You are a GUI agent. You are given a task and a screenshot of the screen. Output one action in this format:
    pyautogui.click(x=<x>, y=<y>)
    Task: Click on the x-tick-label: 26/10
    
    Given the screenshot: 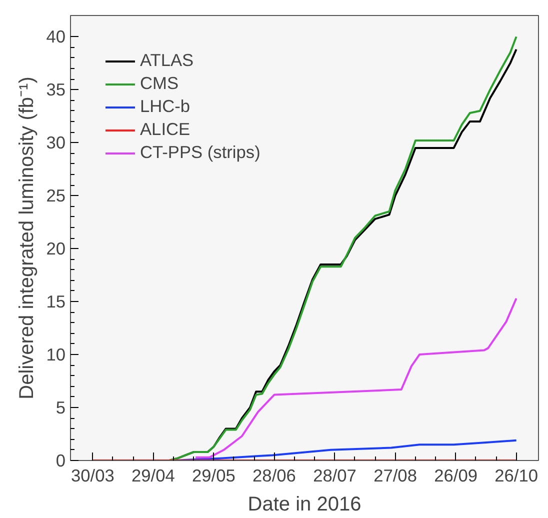 What is the action you would take?
    pyautogui.click(x=516, y=476)
    